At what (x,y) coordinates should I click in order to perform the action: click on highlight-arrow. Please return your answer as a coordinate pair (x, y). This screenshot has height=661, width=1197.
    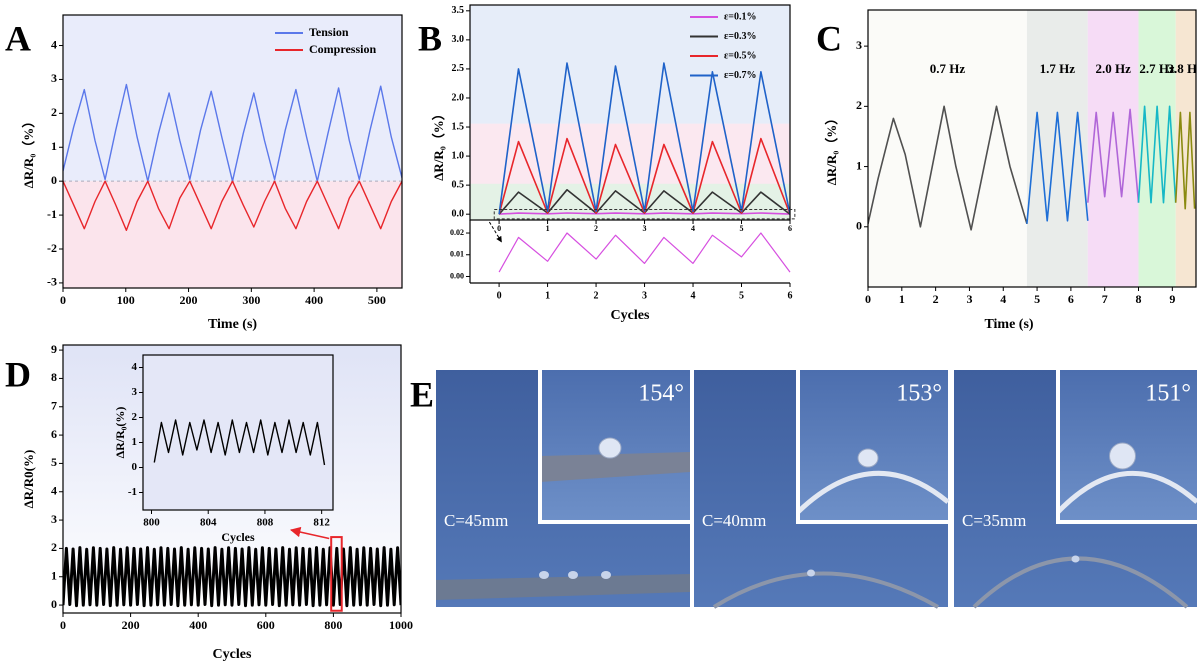
    Looking at the image, I should click on (309, 533).